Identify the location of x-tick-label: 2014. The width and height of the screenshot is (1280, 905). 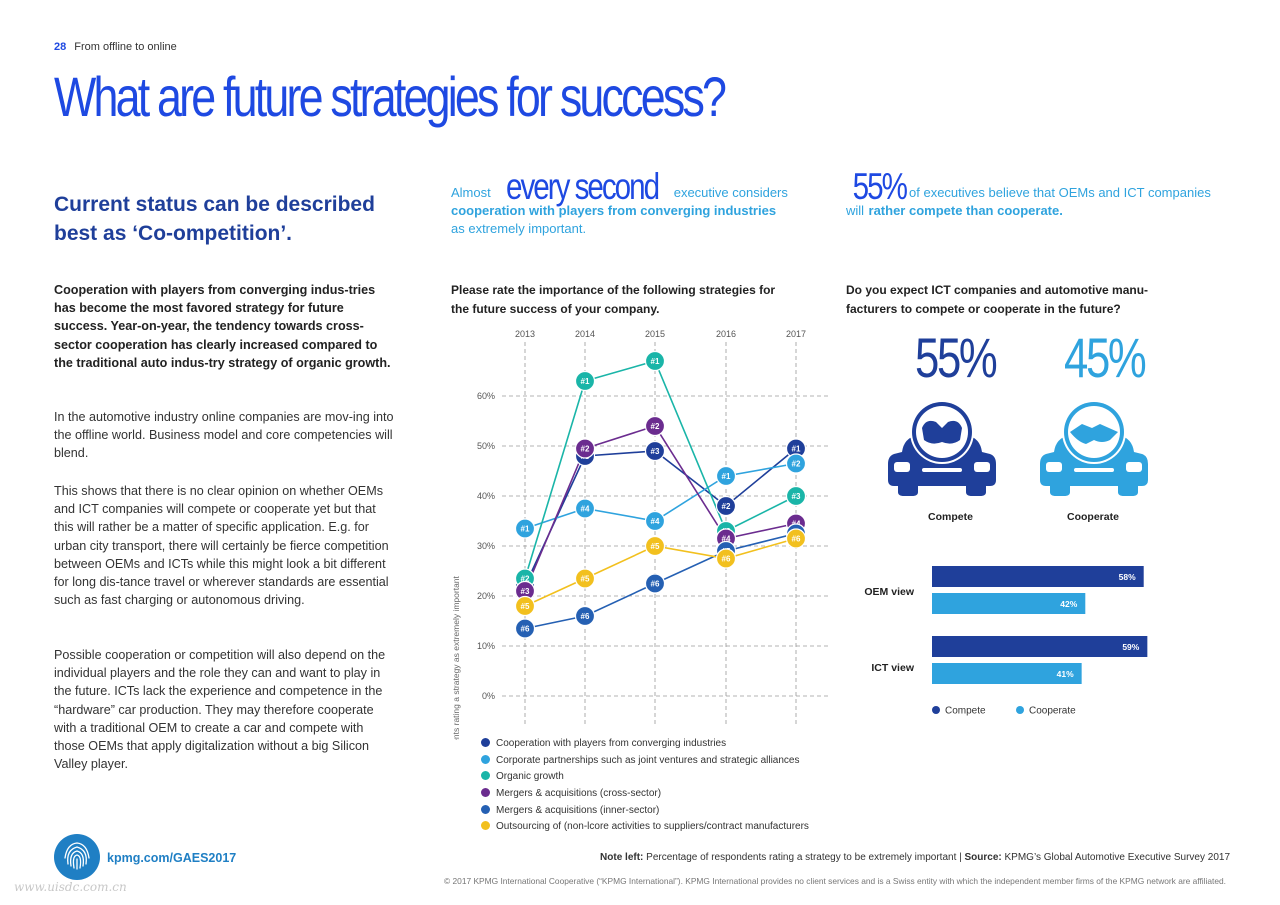
(585, 334).